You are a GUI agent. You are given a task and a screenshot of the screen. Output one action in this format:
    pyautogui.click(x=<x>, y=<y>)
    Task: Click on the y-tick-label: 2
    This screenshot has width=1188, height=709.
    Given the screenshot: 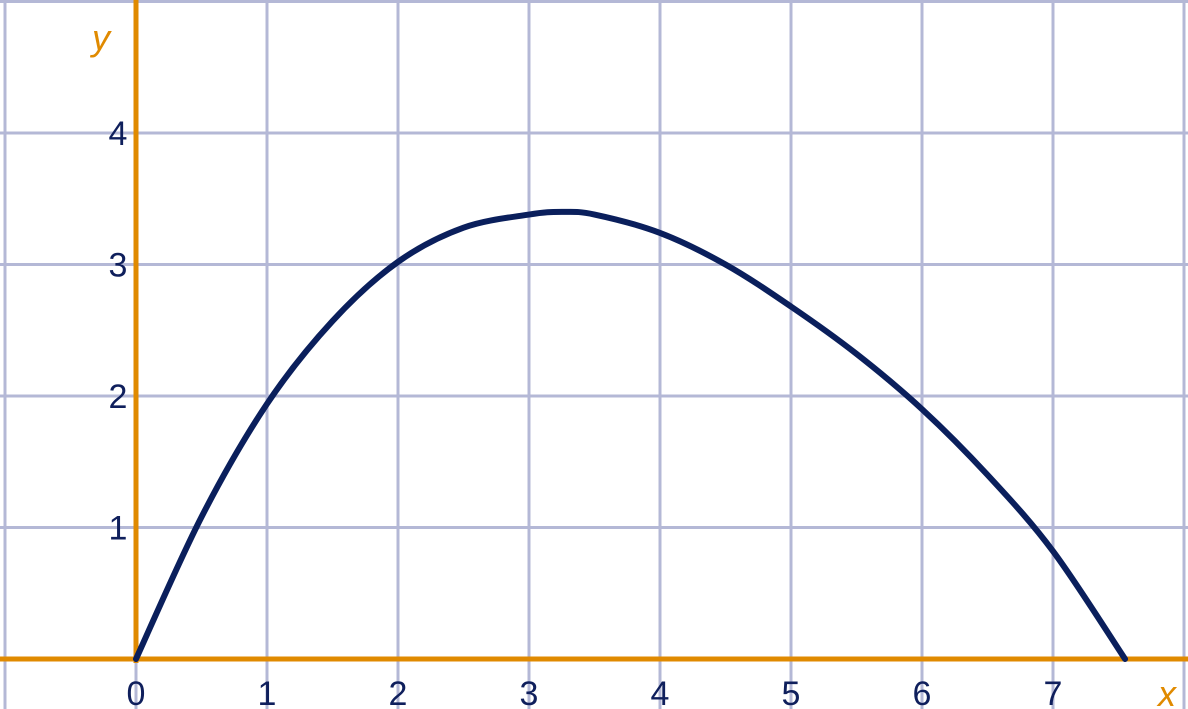 What is the action you would take?
    pyautogui.click(x=118, y=397)
    